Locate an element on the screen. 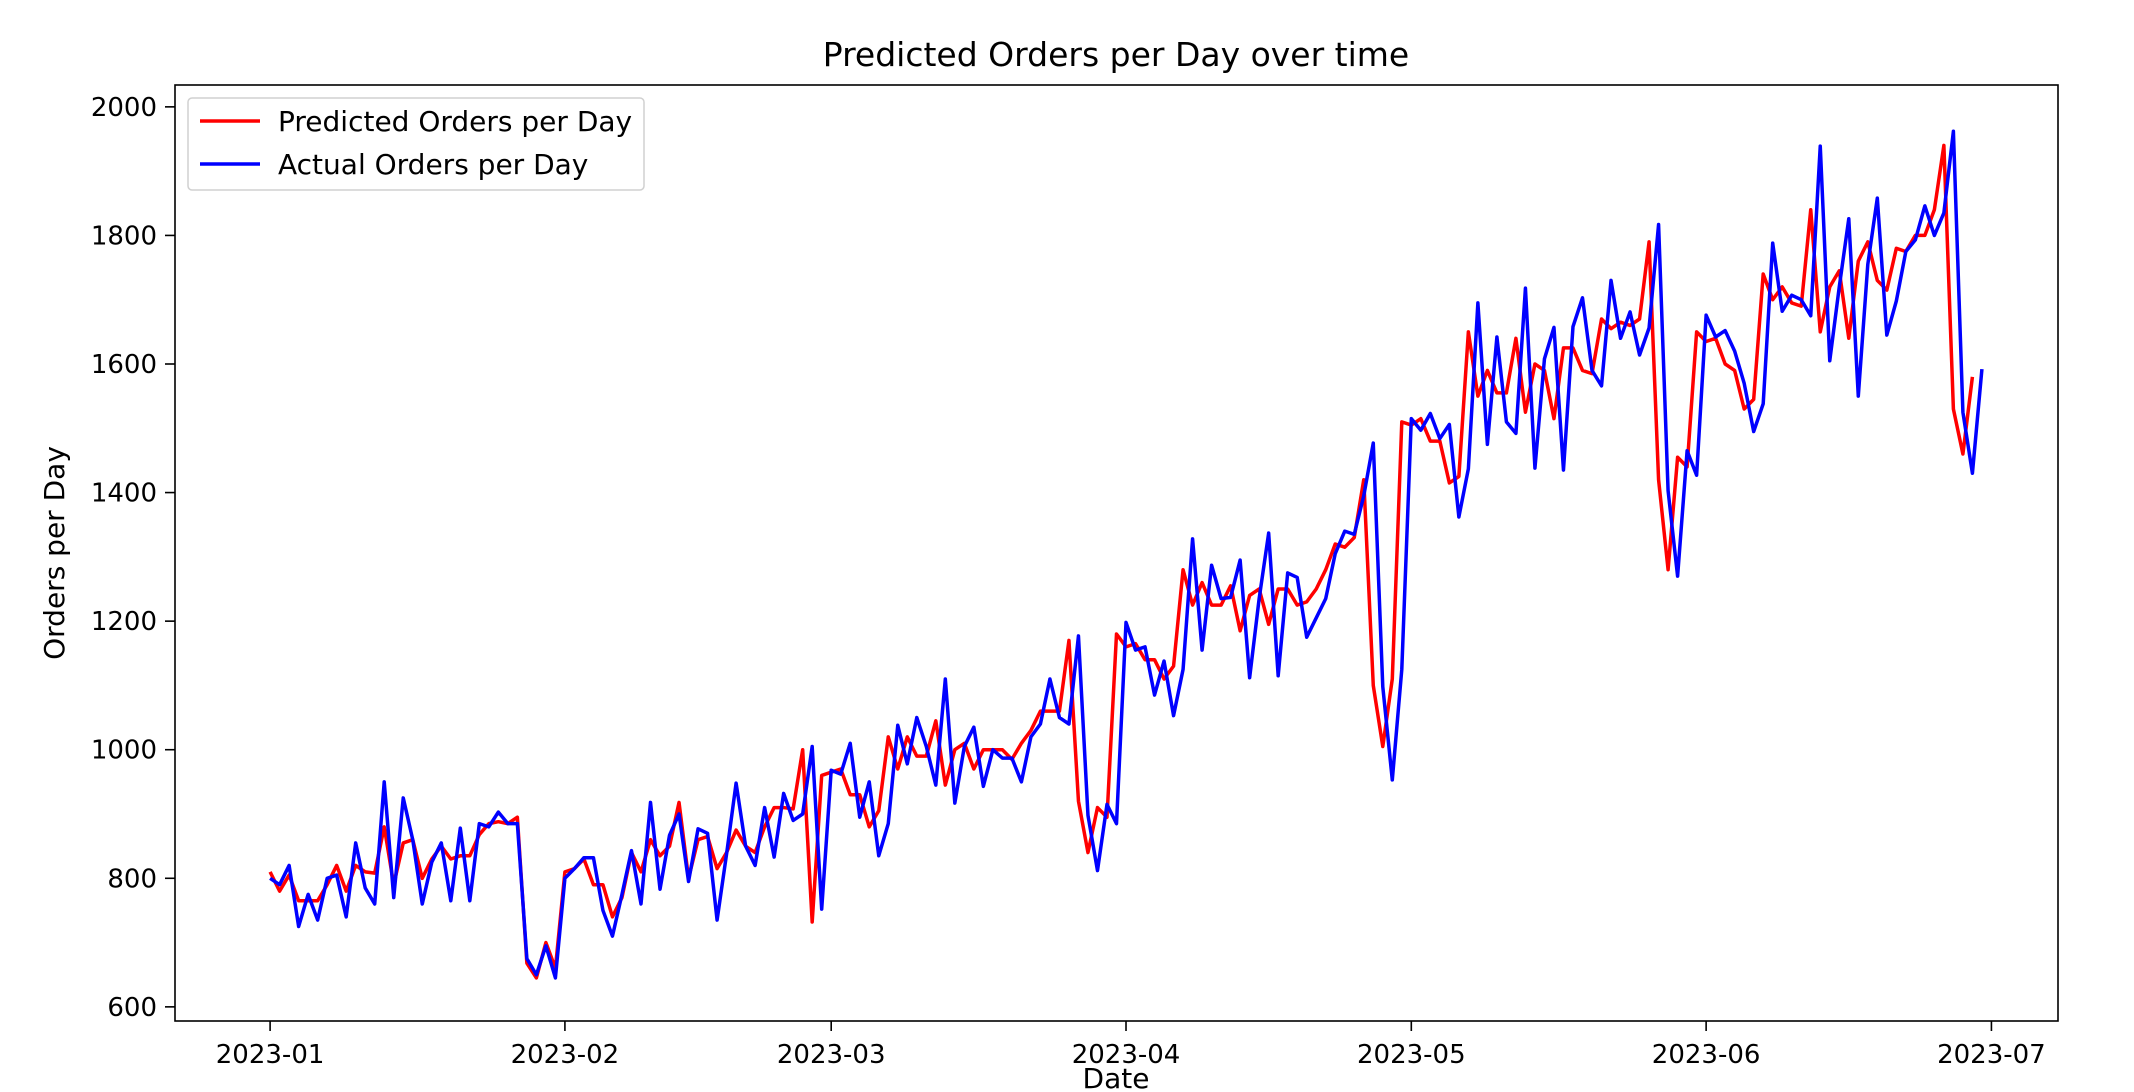  y-tick-label: 1200 is located at coordinates (124, 622).